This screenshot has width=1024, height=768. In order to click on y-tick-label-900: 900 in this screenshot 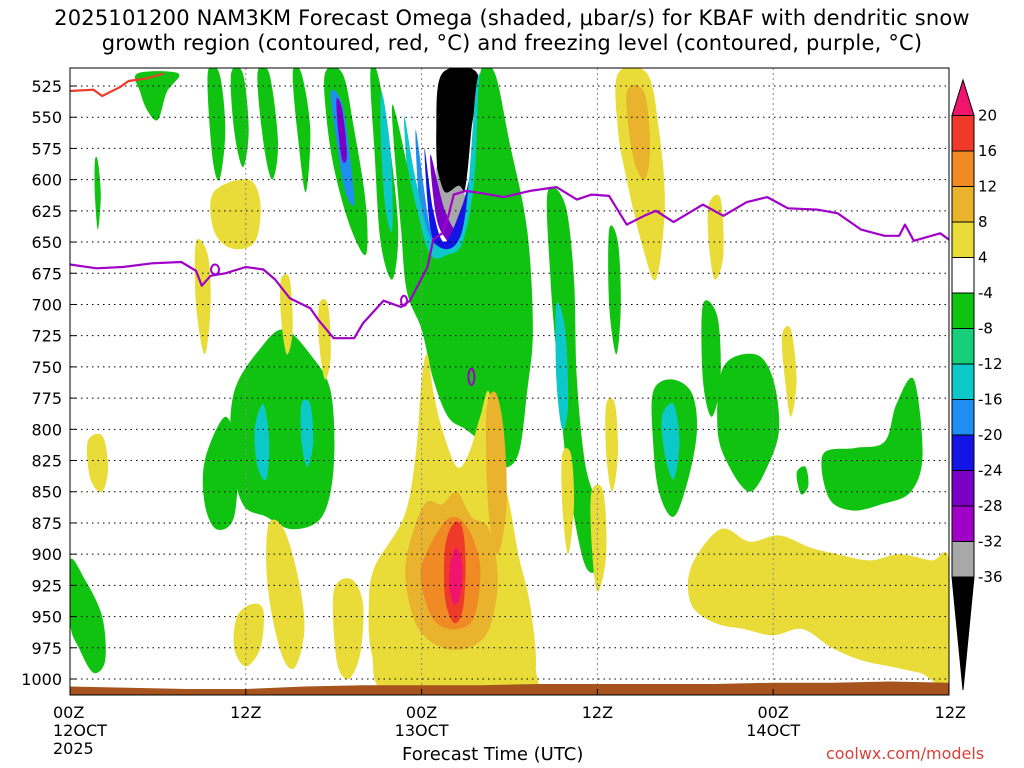, I will do `click(46, 554)`.